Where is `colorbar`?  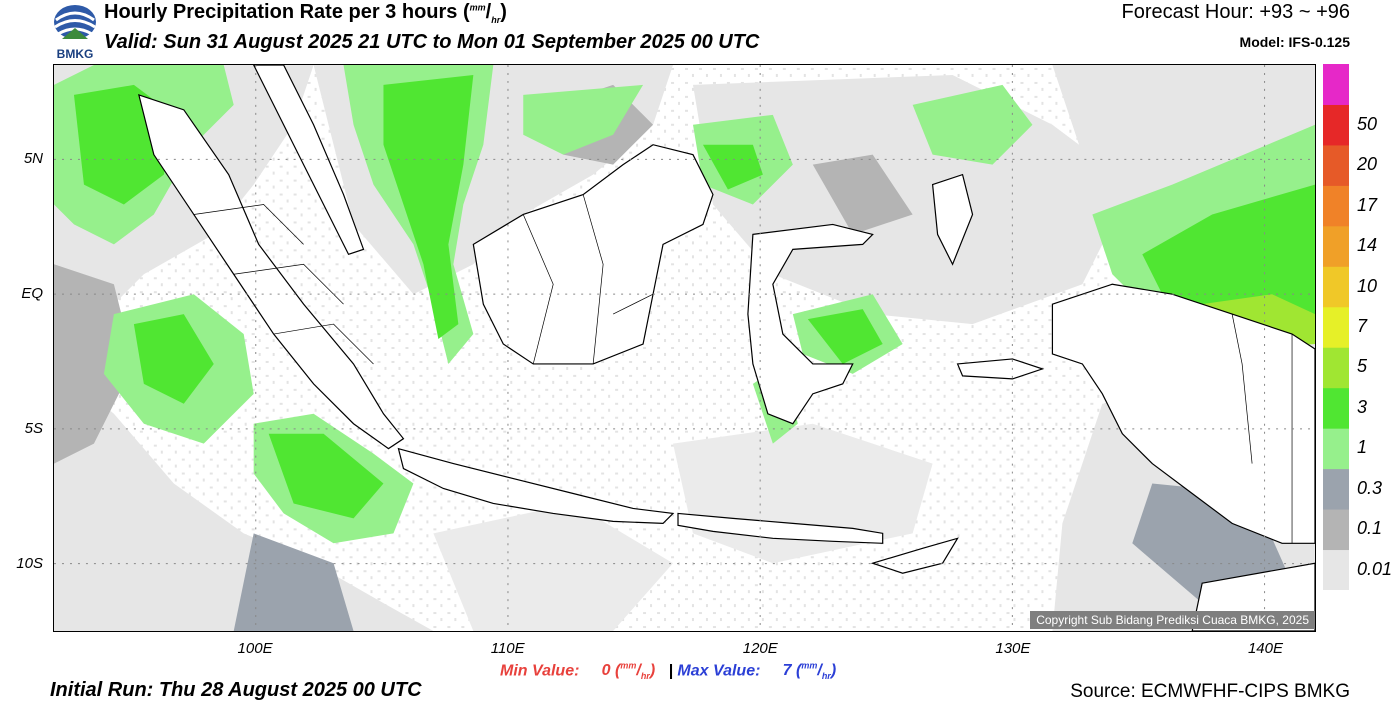
colorbar is located at coordinates (1336, 327).